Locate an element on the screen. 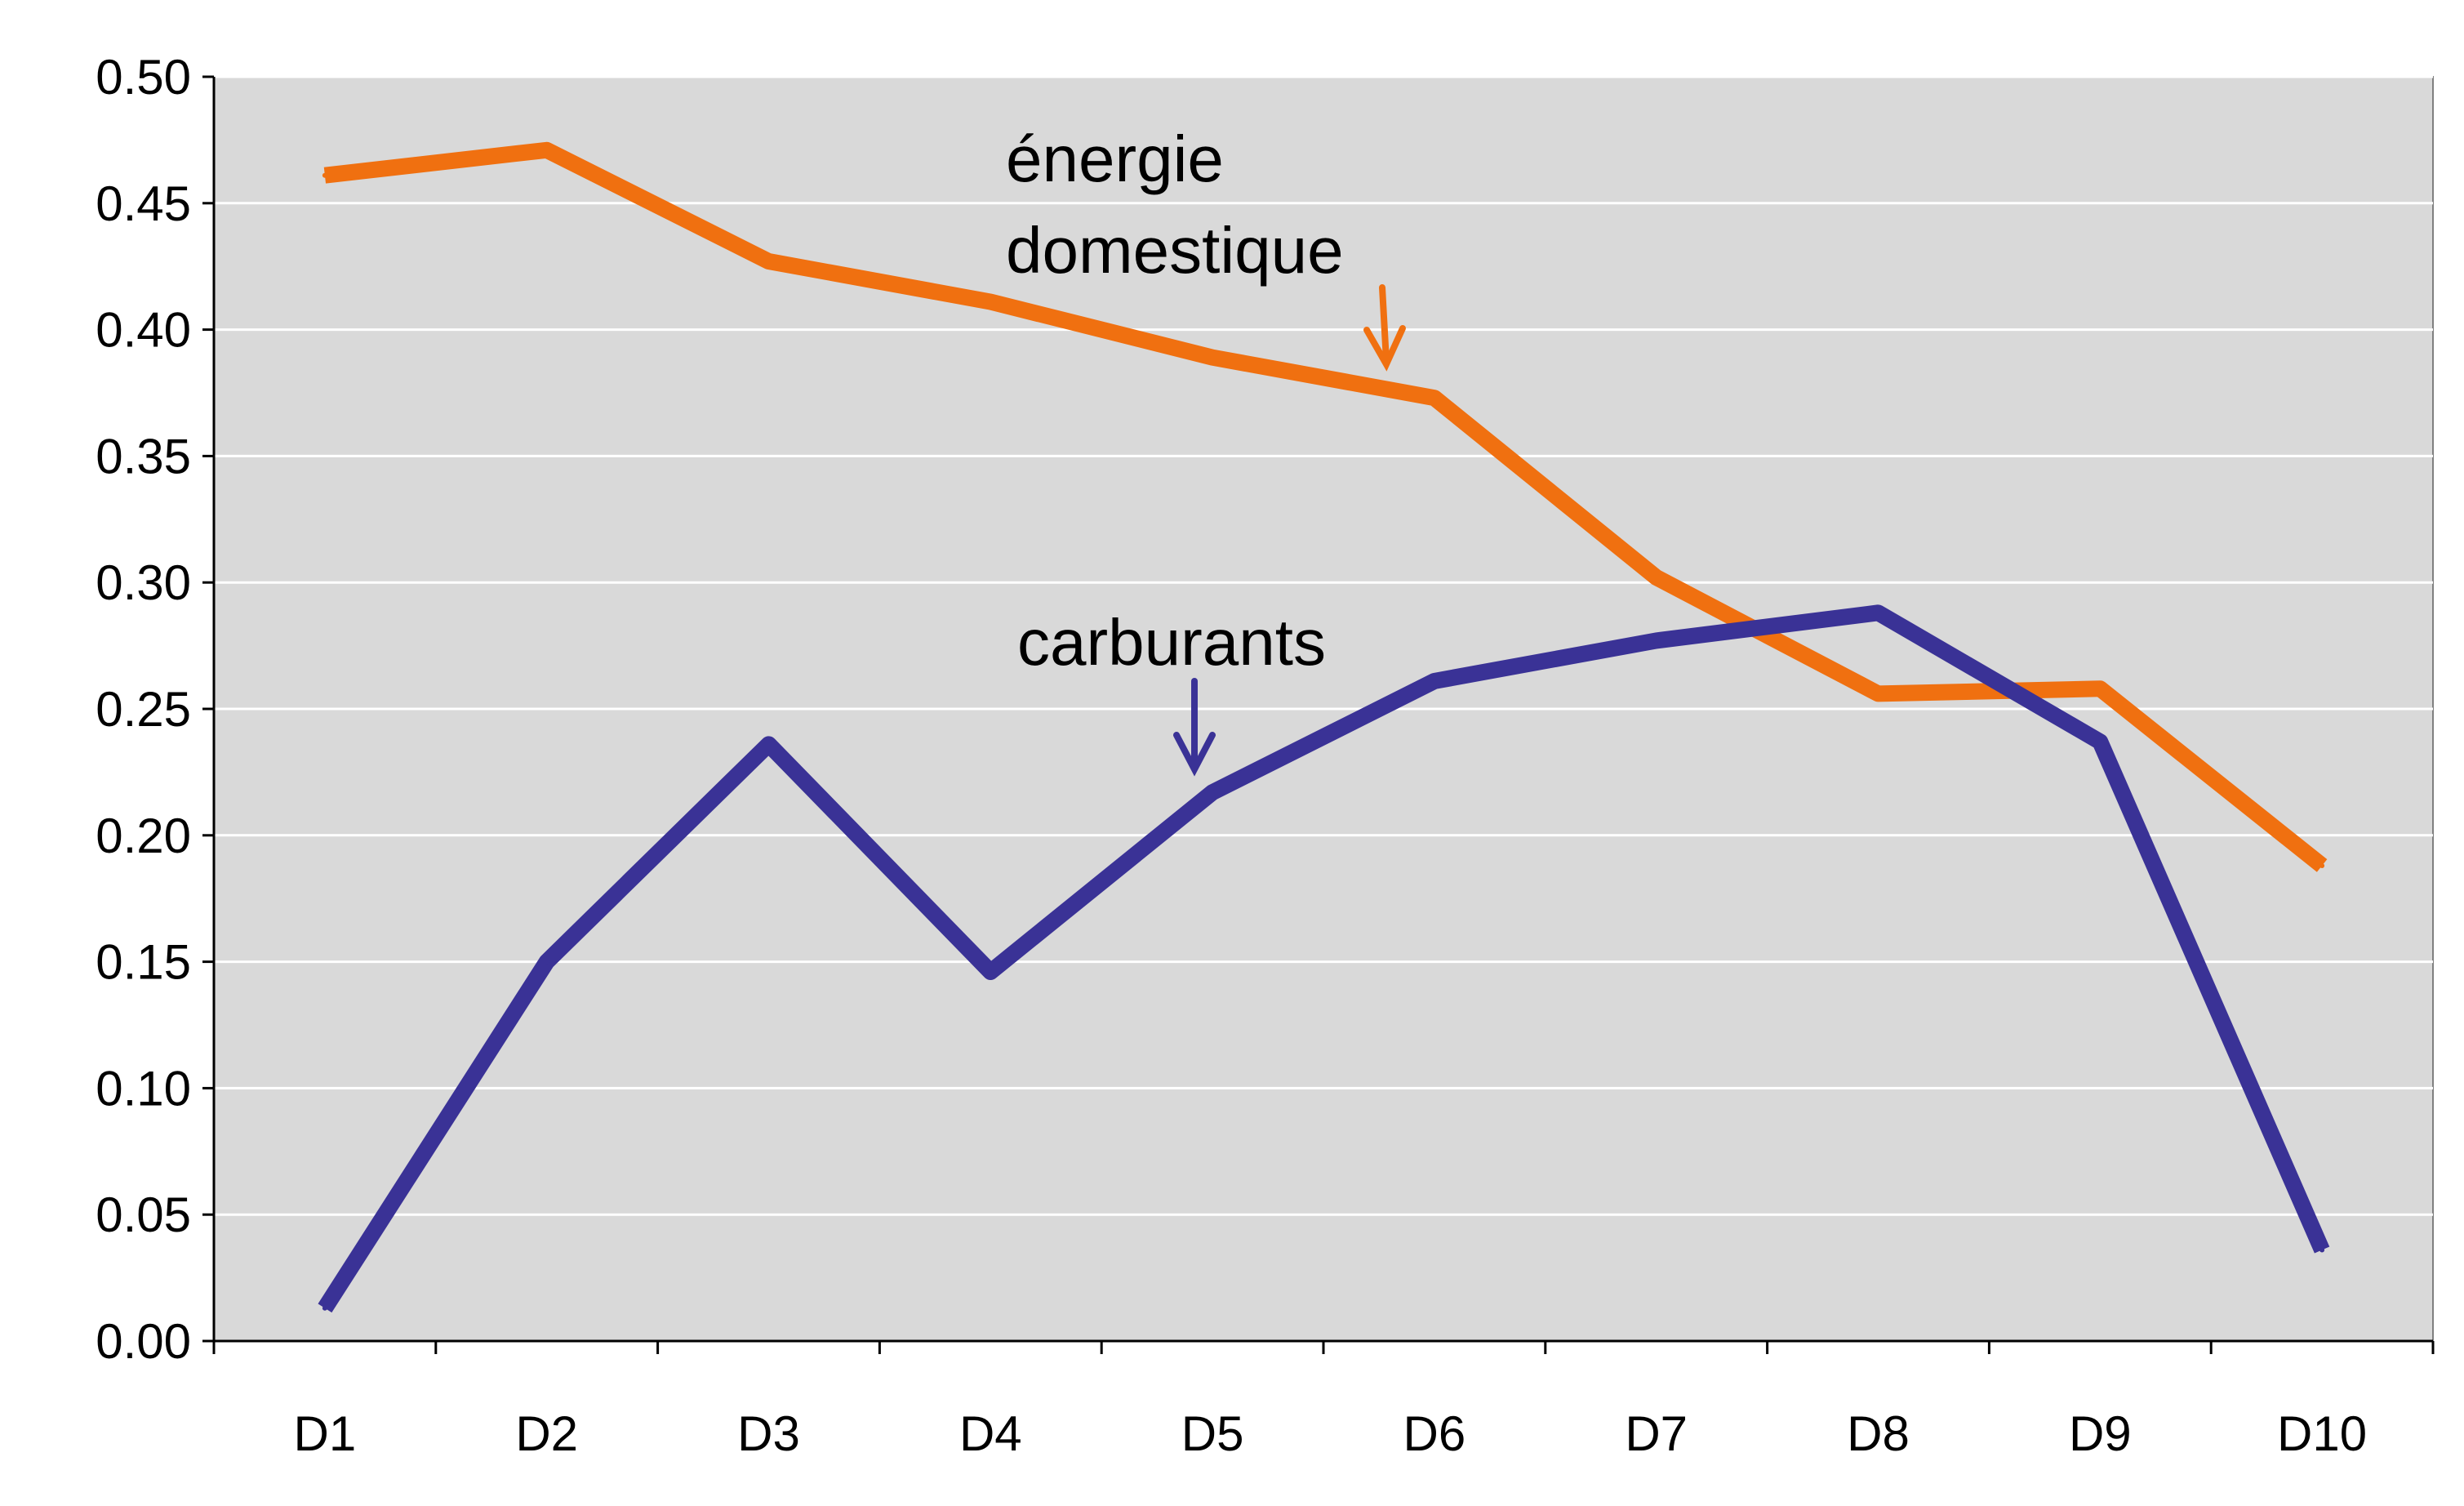 The image size is (2464, 1506). annotation-energie-line2: domestique is located at coordinates (1175, 251).